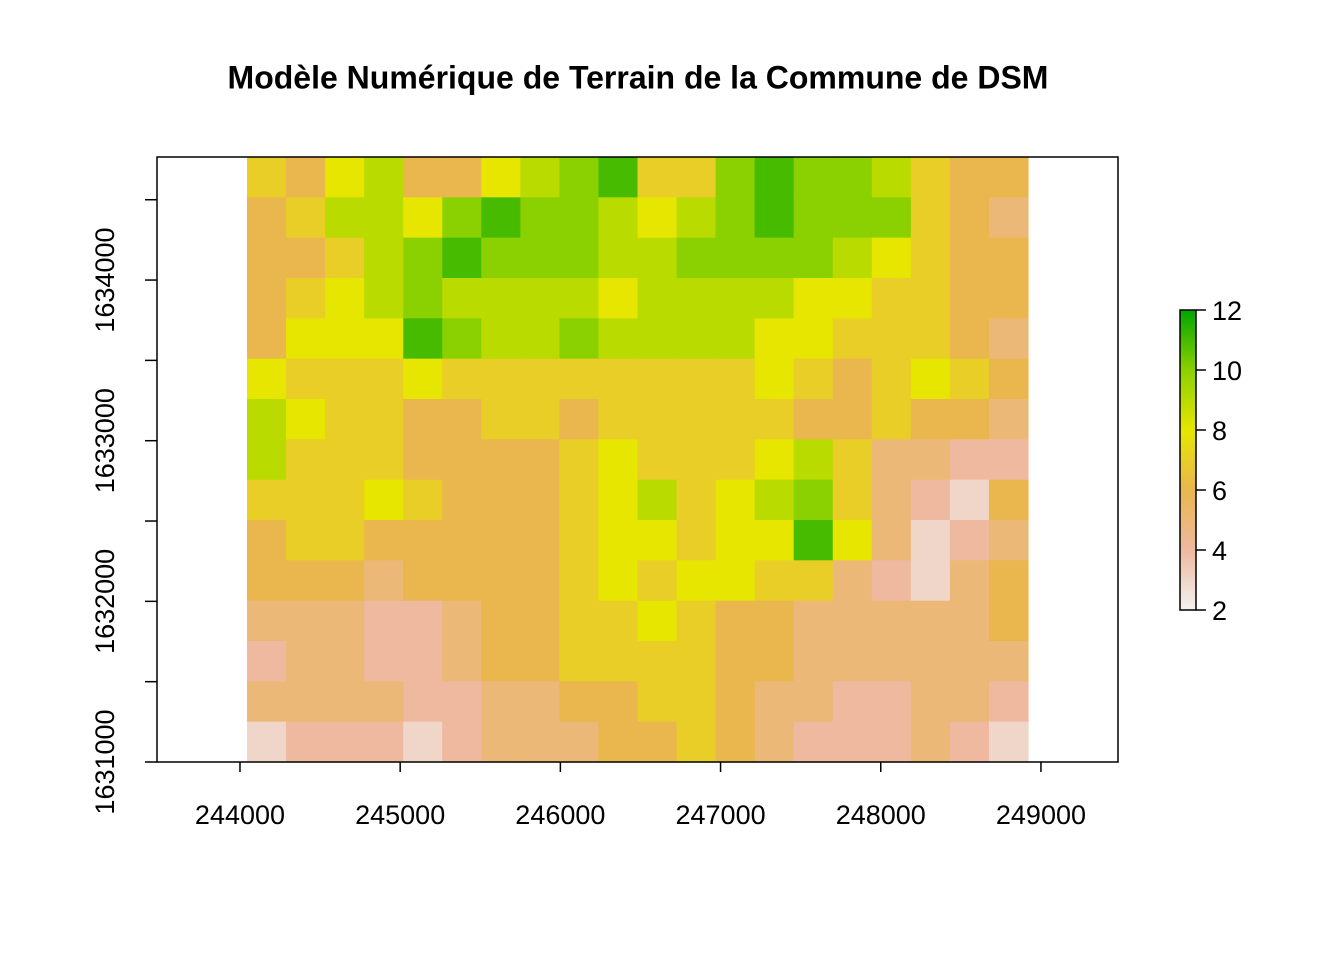 The image size is (1344, 965). Describe the element at coordinates (400, 815) in the screenshot. I see `x-tick-label: 245000` at that location.